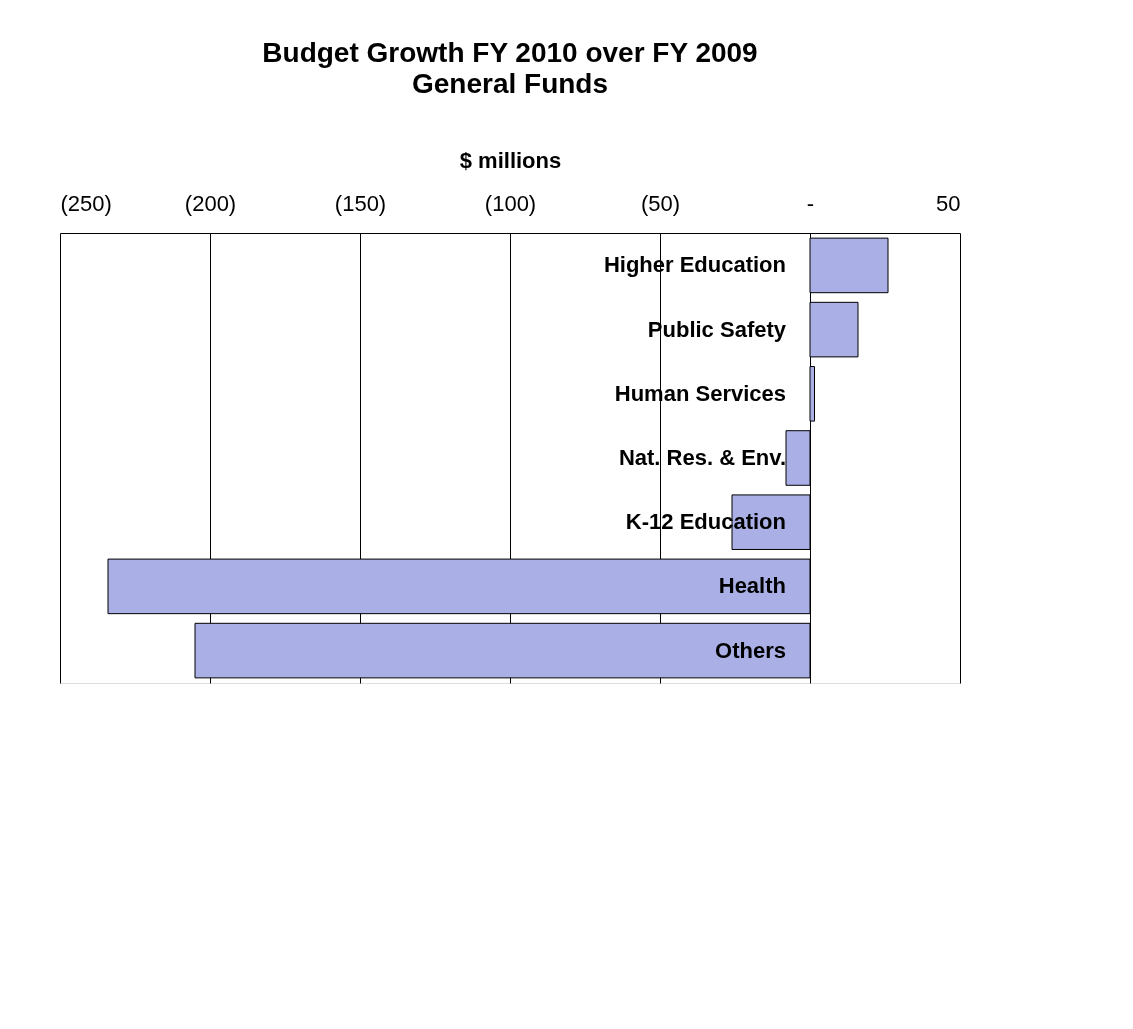 The width and height of the screenshot is (1133, 1029). I want to click on x-tick-label: 50, so click(948, 203).